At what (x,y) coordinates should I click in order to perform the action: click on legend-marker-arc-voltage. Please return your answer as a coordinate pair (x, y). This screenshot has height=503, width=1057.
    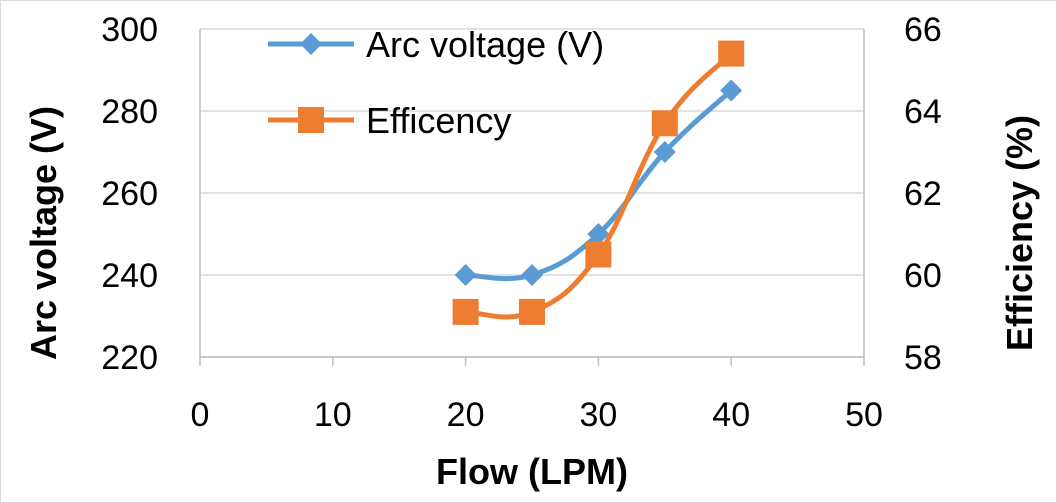
    Looking at the image, I should click on (311, 44).